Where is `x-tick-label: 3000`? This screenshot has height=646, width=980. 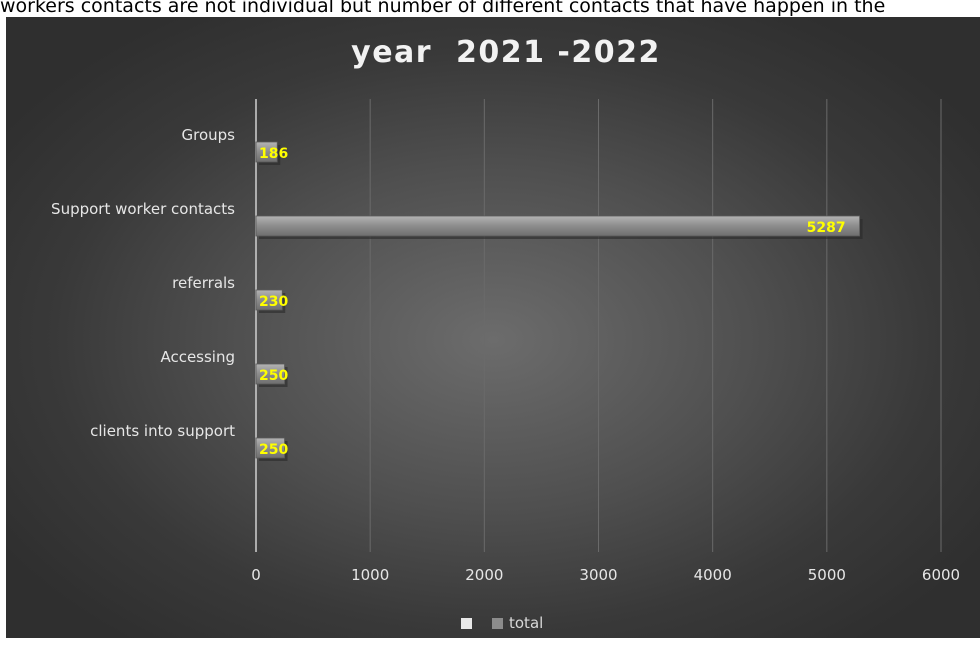
x-tick-label: 3000 is located at coordinates (598, 575).